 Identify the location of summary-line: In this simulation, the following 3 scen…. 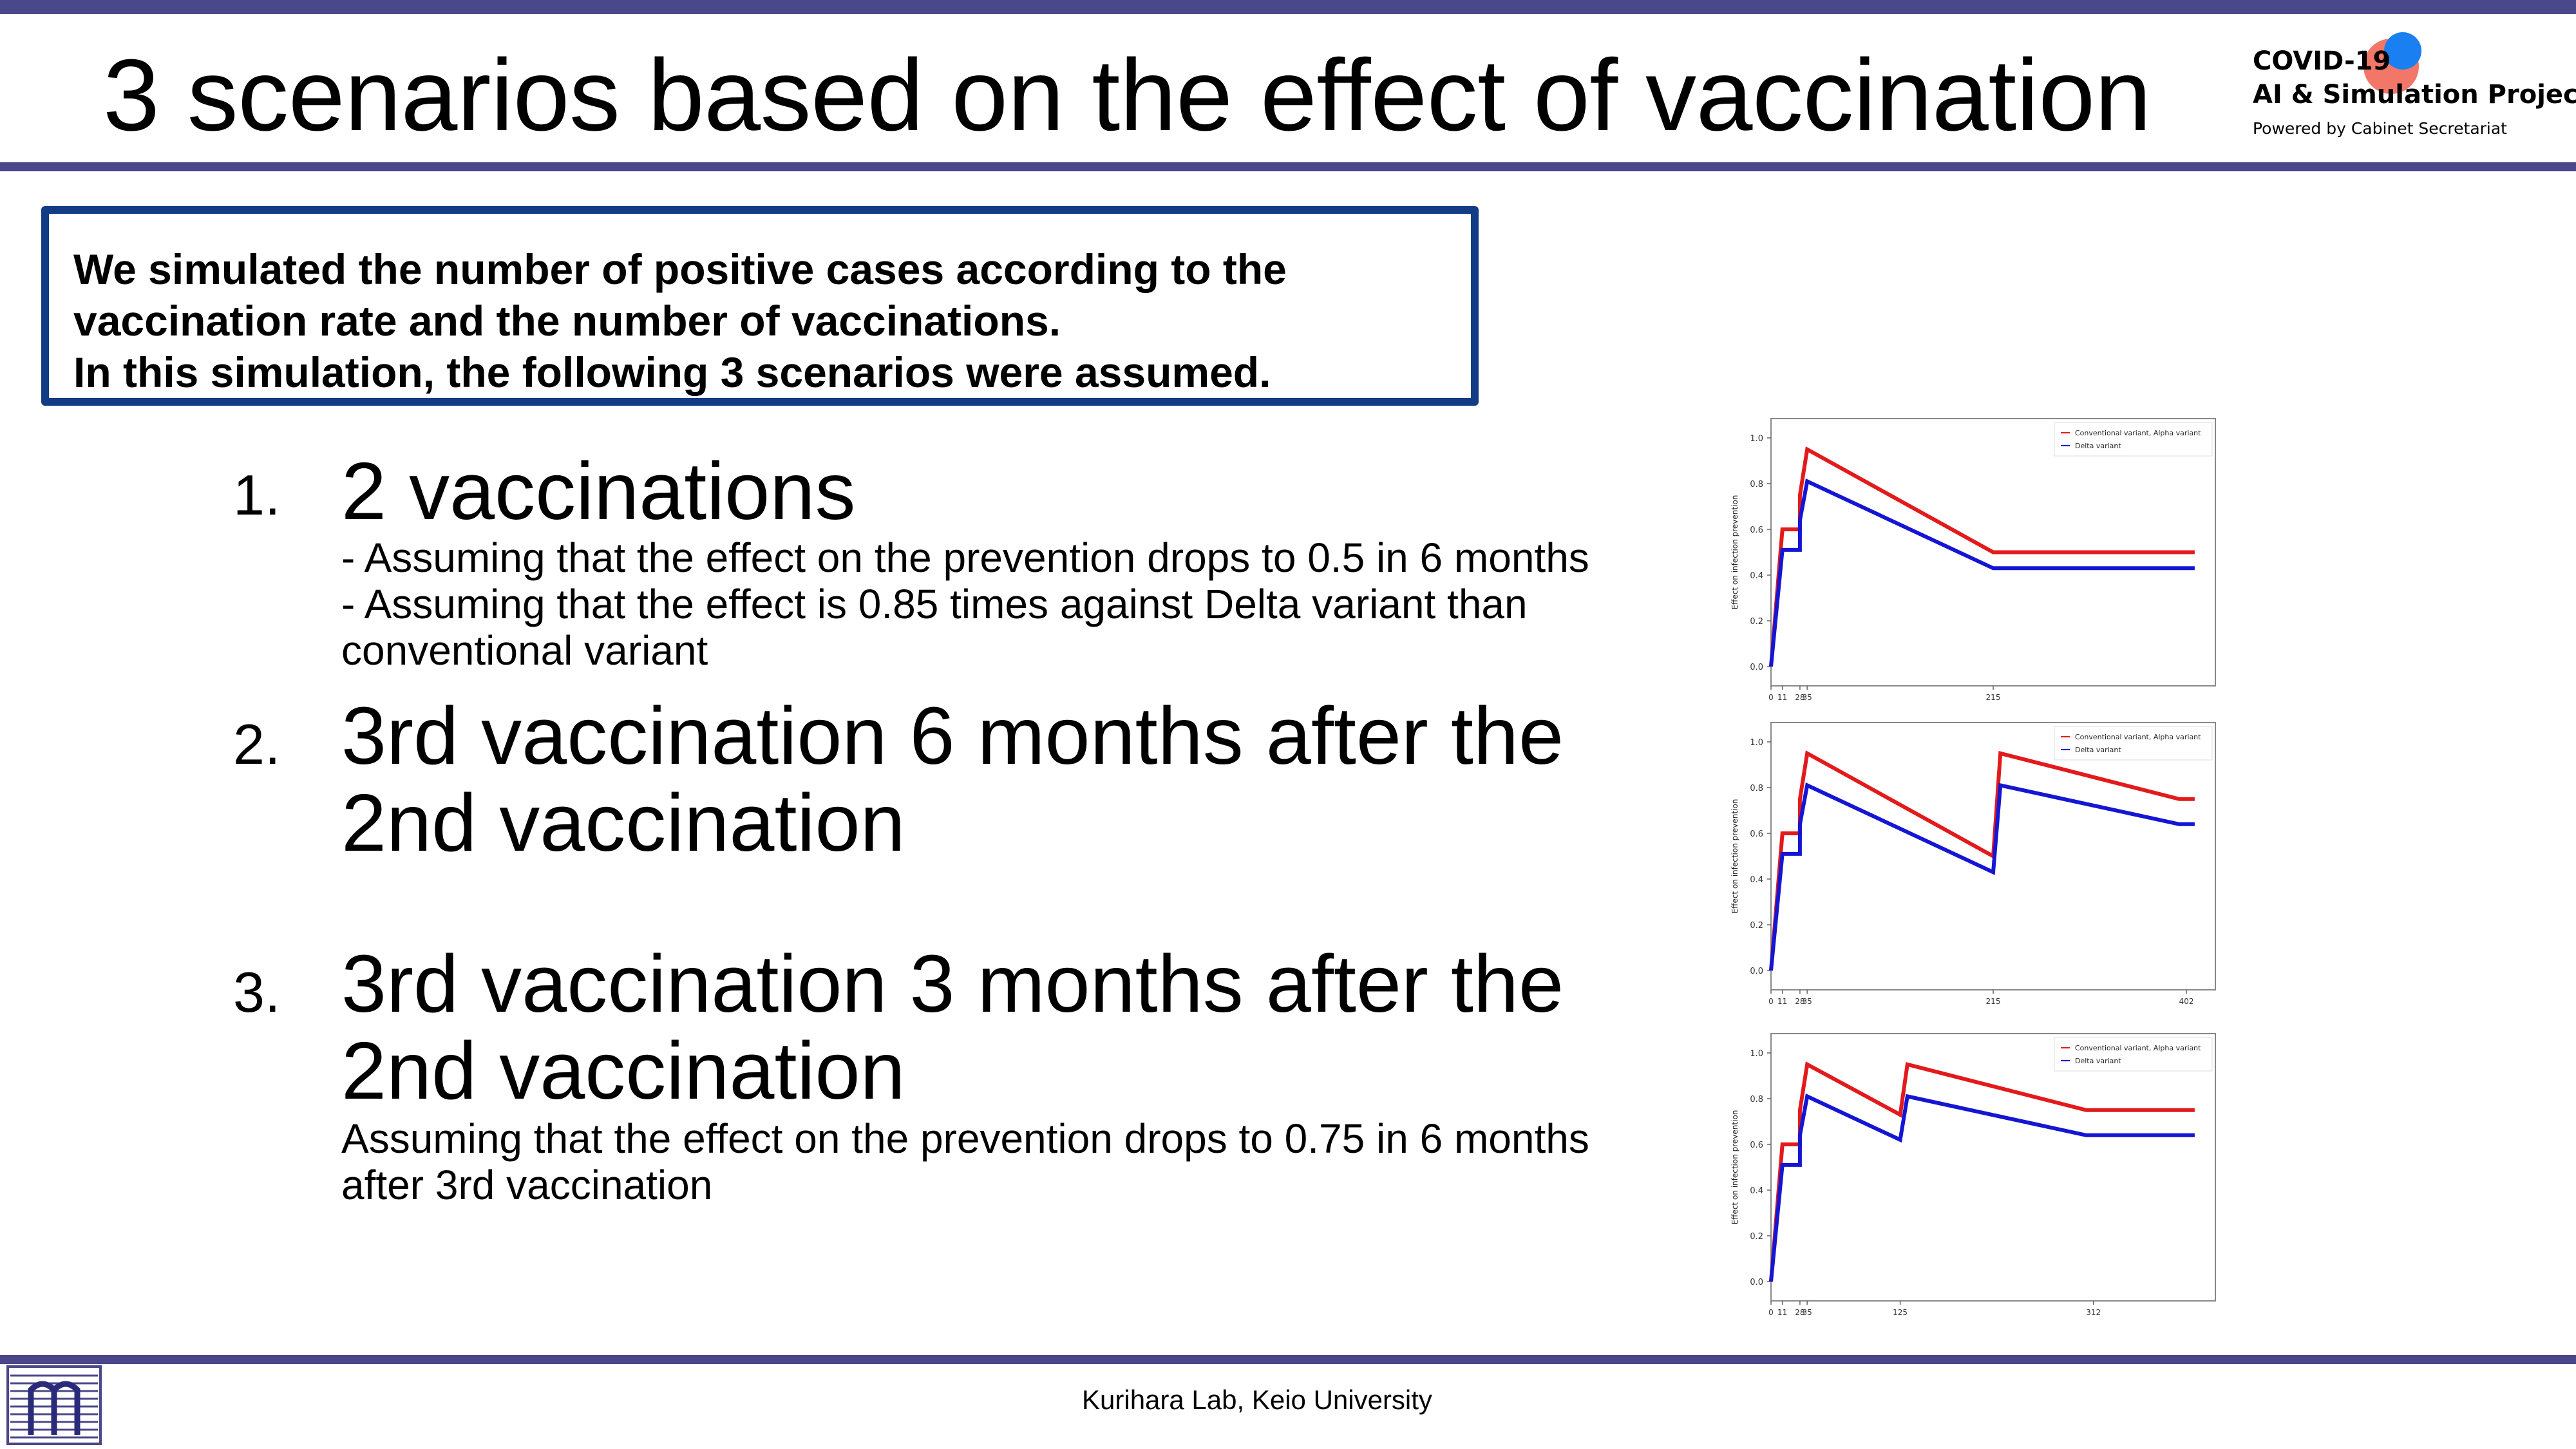
(672, 372).